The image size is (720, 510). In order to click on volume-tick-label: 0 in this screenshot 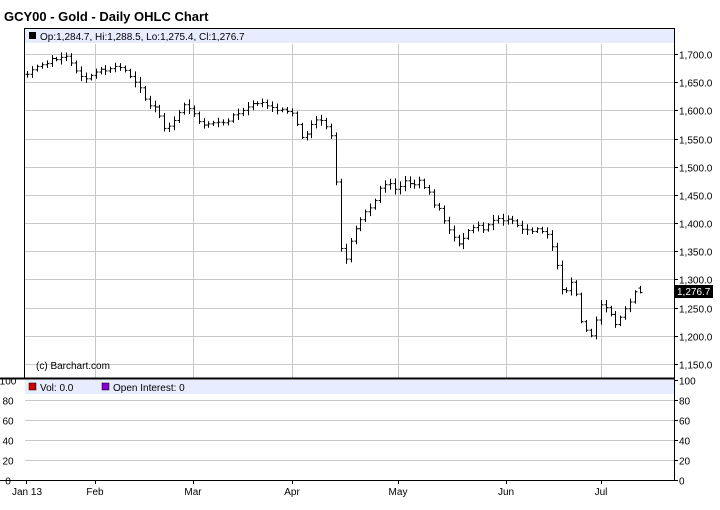, I will do `click(682, 482)`.